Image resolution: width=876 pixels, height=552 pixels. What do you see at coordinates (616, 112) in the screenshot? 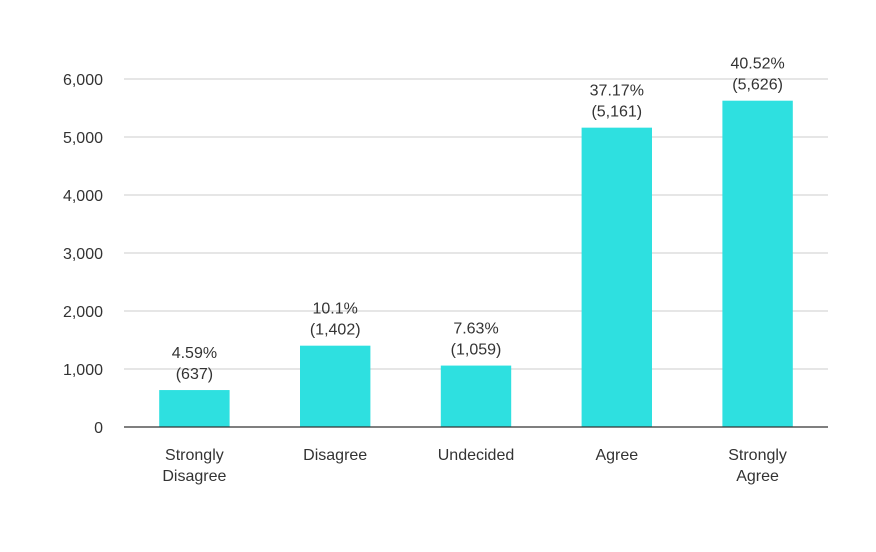
I see `data-label: (5,161)` at bounding box center [616, 112].